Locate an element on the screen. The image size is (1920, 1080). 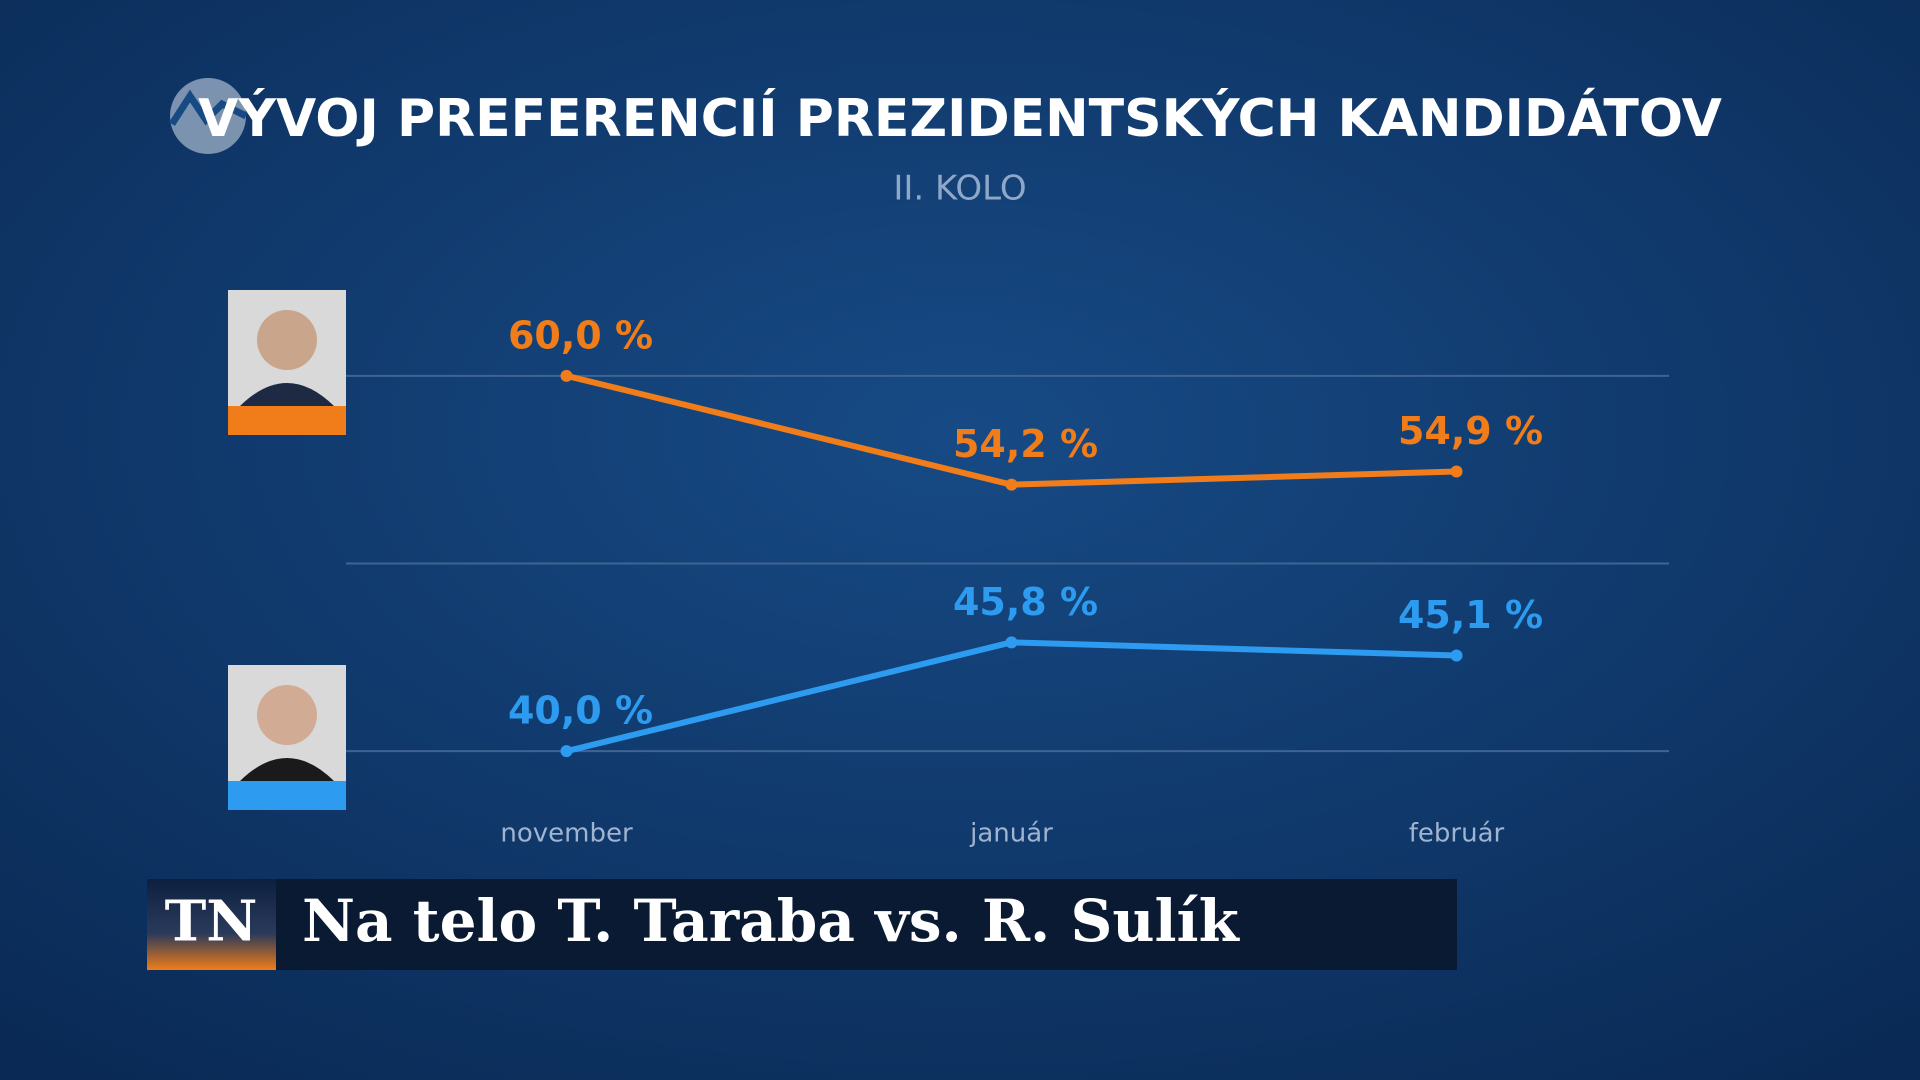
data-label: 54,9 % is located at coordinates (1470, 431).